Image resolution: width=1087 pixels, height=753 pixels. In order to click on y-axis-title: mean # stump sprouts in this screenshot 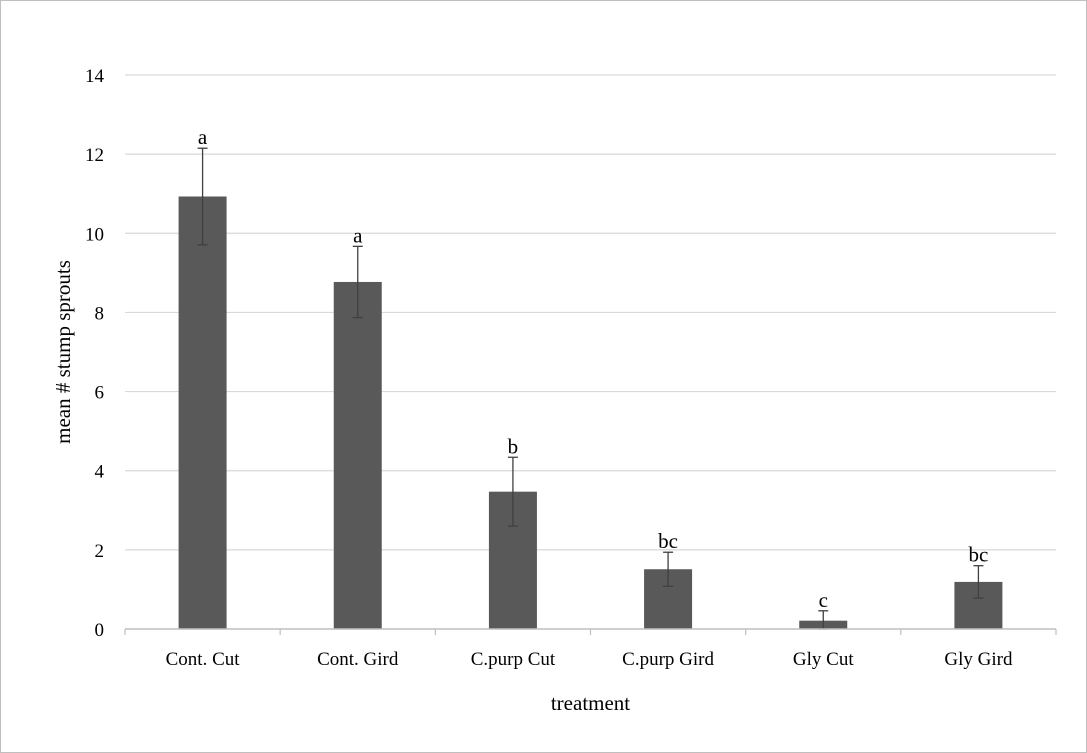, I will do `click(63, 352)`.